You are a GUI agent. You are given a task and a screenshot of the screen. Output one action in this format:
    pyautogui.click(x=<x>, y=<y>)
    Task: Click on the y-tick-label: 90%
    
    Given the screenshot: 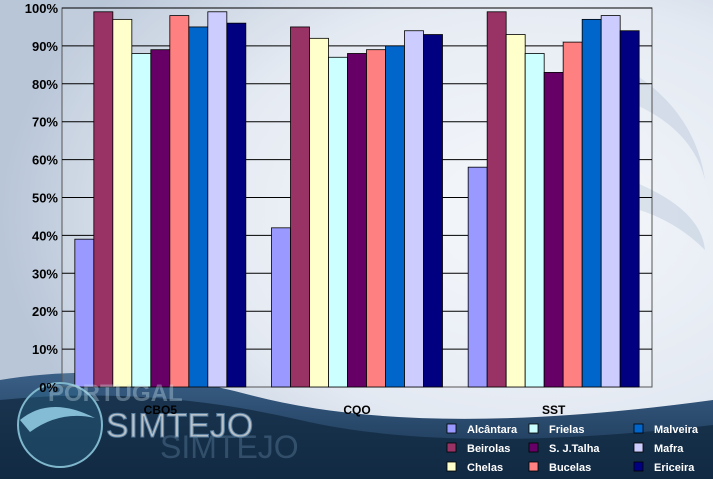 What is the action you would take?
    pyautogui.click(x=45, y=46)
    